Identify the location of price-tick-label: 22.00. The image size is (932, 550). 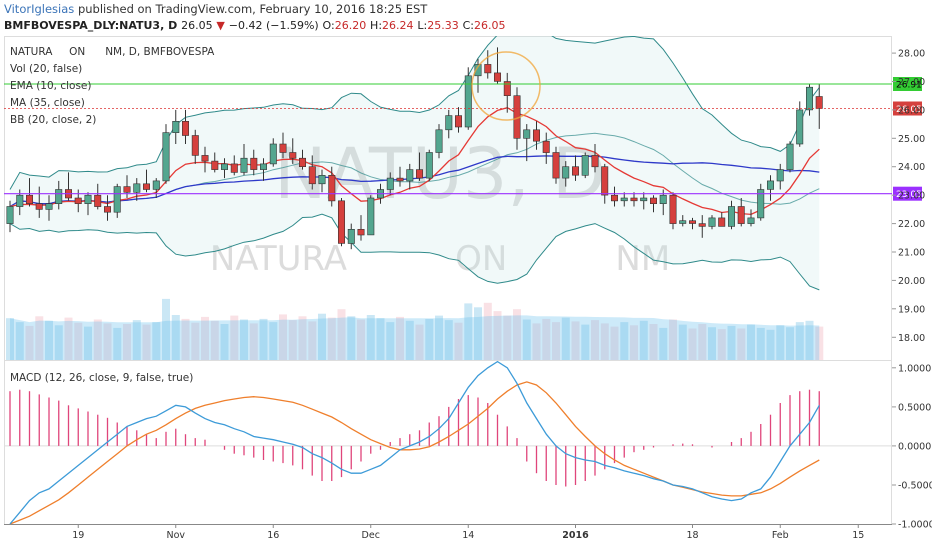
(911, 224).